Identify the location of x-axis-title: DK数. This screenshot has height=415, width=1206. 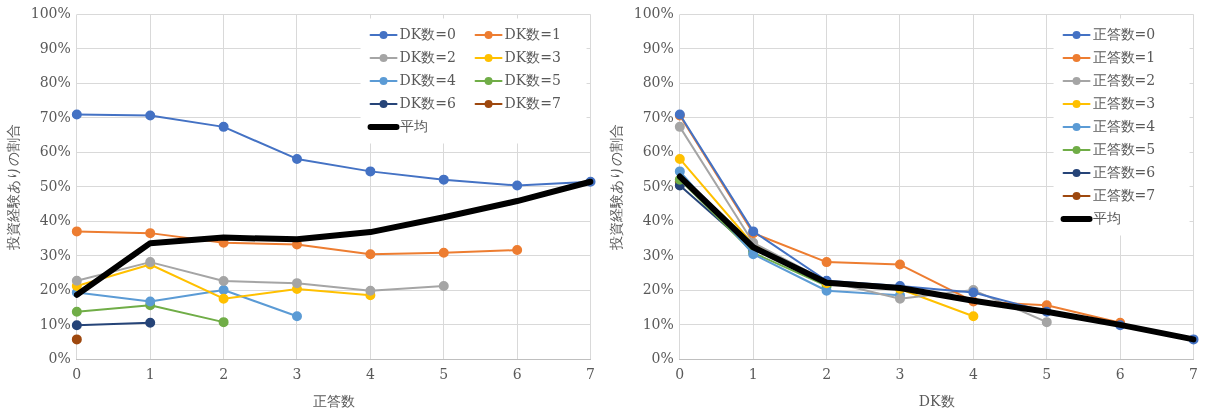
(936, 401).